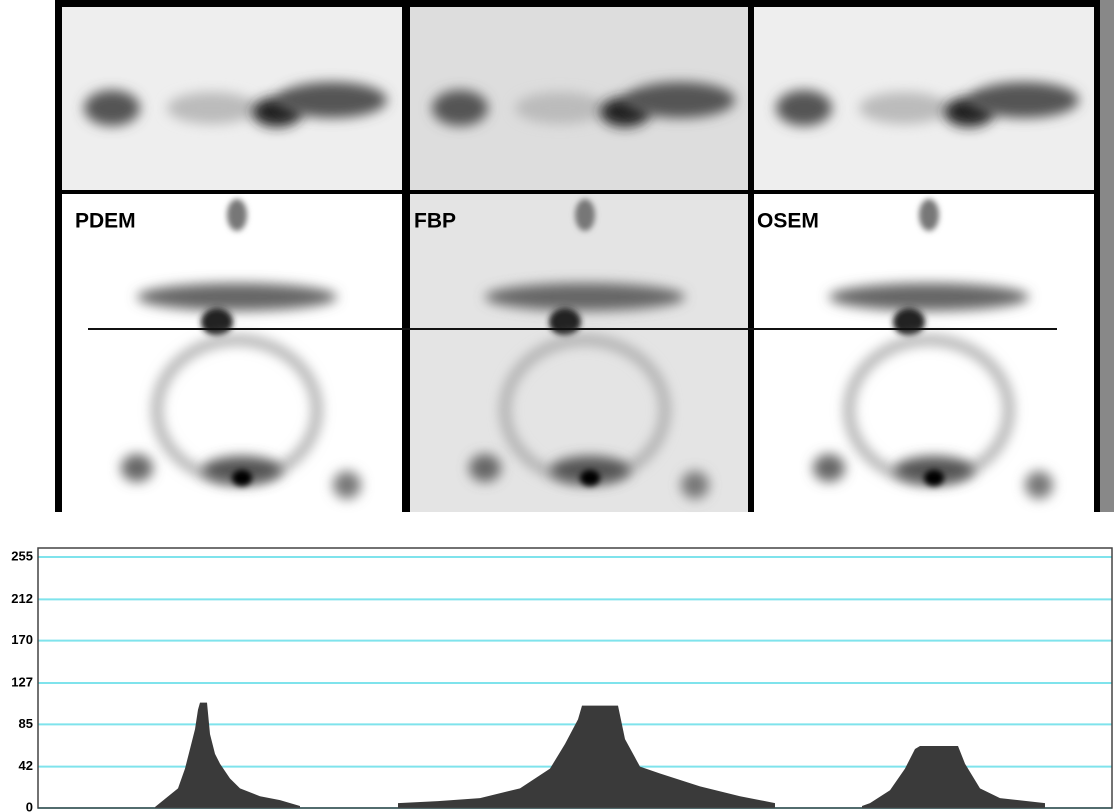 Image resolution: width=1114 pixels, height=812 pixels. I want to click on panel-label: OSEM, so click(788, 221).